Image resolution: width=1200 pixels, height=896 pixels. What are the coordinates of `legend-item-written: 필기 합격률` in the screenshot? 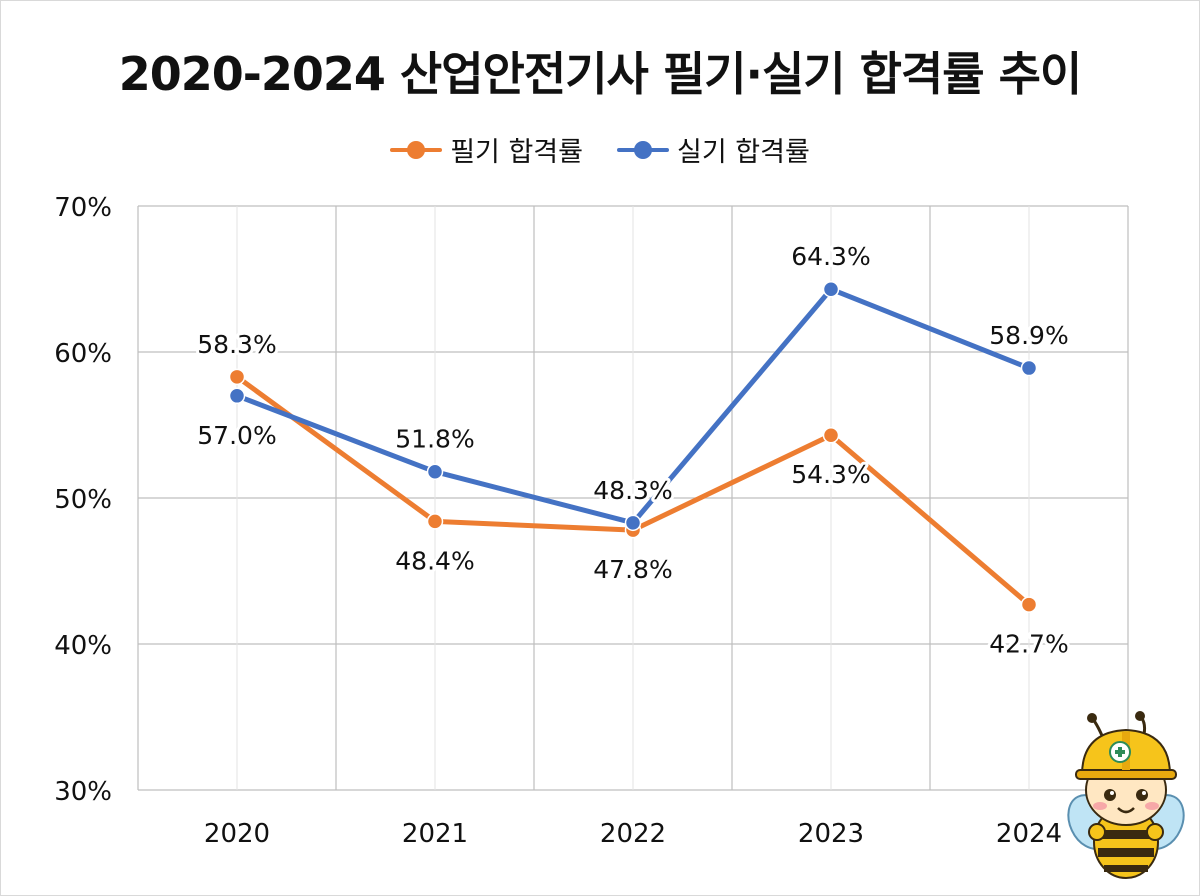 It's located at (486, 149).